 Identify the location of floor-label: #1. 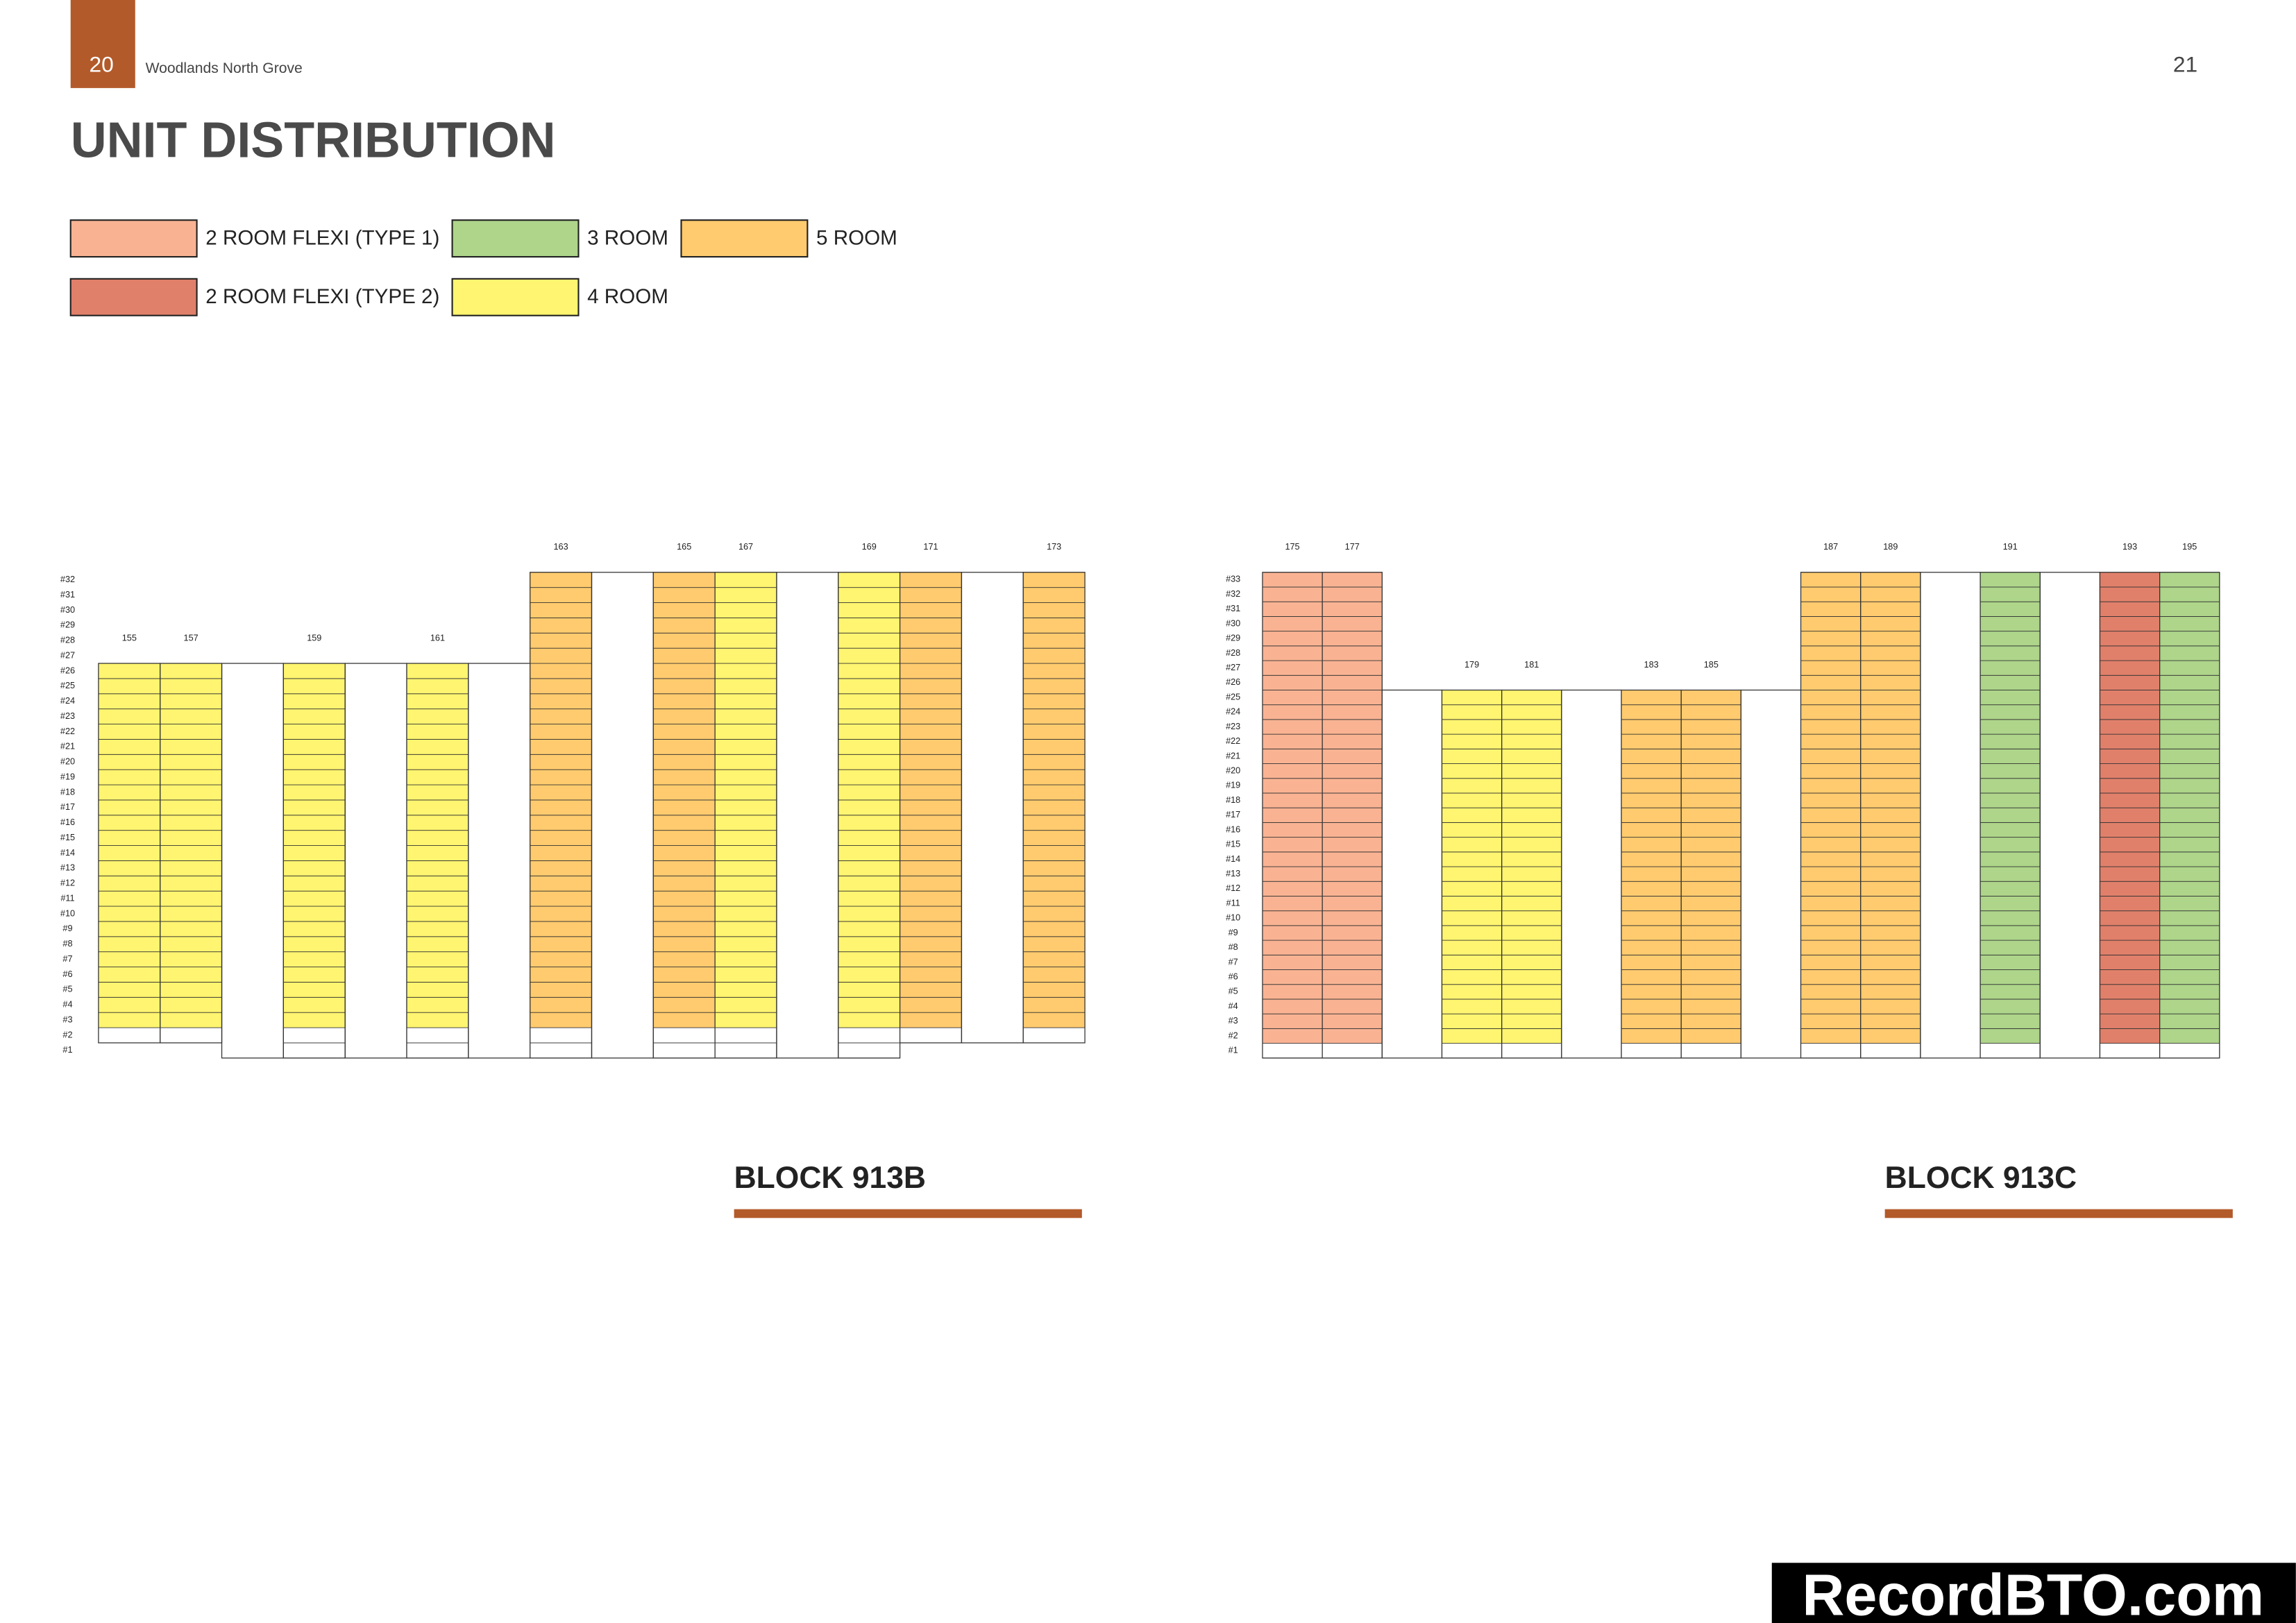
(1234, 1050).